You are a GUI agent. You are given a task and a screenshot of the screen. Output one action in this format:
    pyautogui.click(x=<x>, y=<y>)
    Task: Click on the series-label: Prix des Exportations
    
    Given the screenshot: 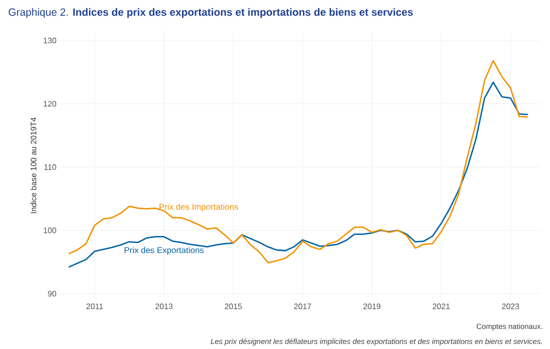 What is the action you would take?
    pyautogui.click(x=164, y=250)
    